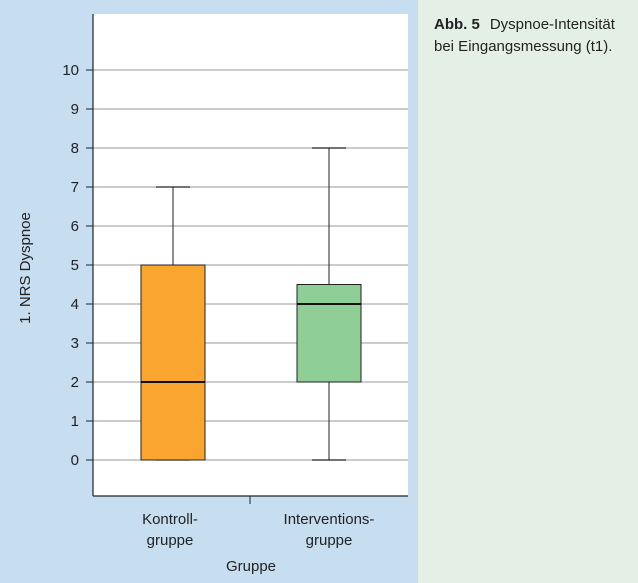 This screenshot has height=583, width=638. Describe the element at coordinates (75, 343) in the screenshot. I see `y-tick-label-3: 3` at that location.